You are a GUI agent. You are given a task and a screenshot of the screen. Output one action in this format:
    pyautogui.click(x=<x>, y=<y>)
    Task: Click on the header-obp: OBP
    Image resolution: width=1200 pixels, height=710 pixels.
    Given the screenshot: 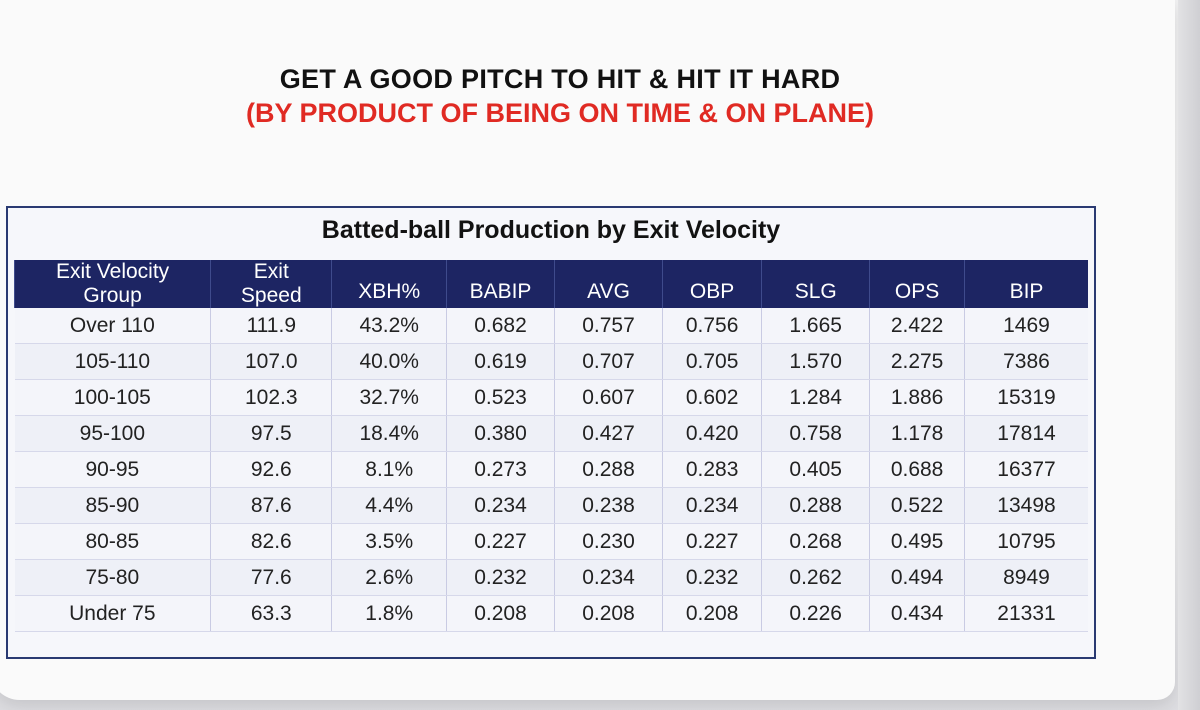 What is the action you would take?
    pyautogui.click(x=712, y=284)
    